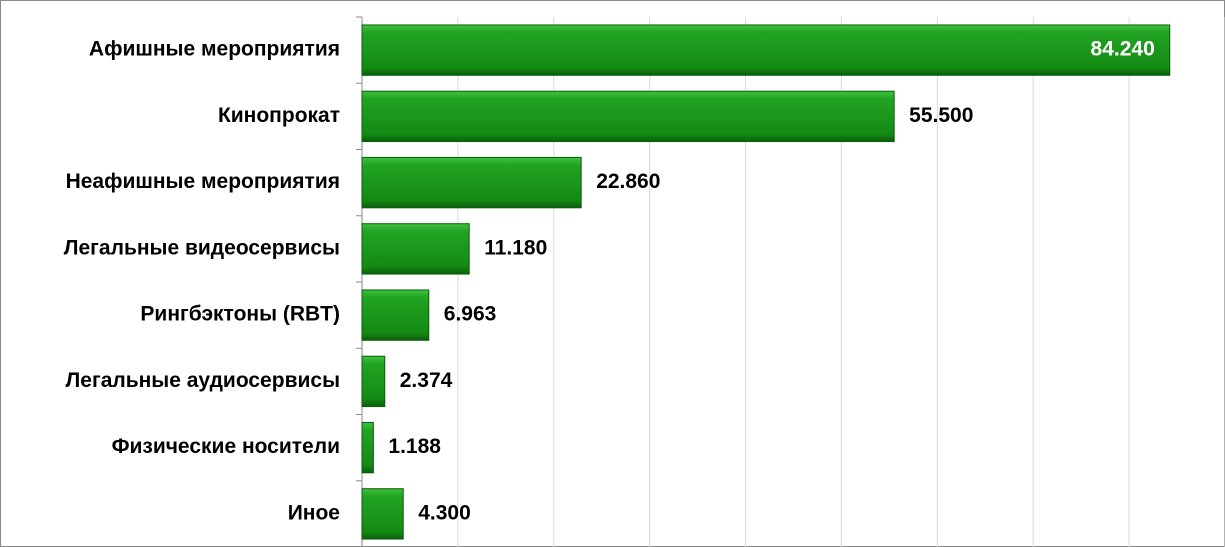 Image resolution: width=1225 pixels, height=547 pixels. Describe the element at coordinates (628, 181) in the screenshot. I see `value-label: 22.860` at that location.